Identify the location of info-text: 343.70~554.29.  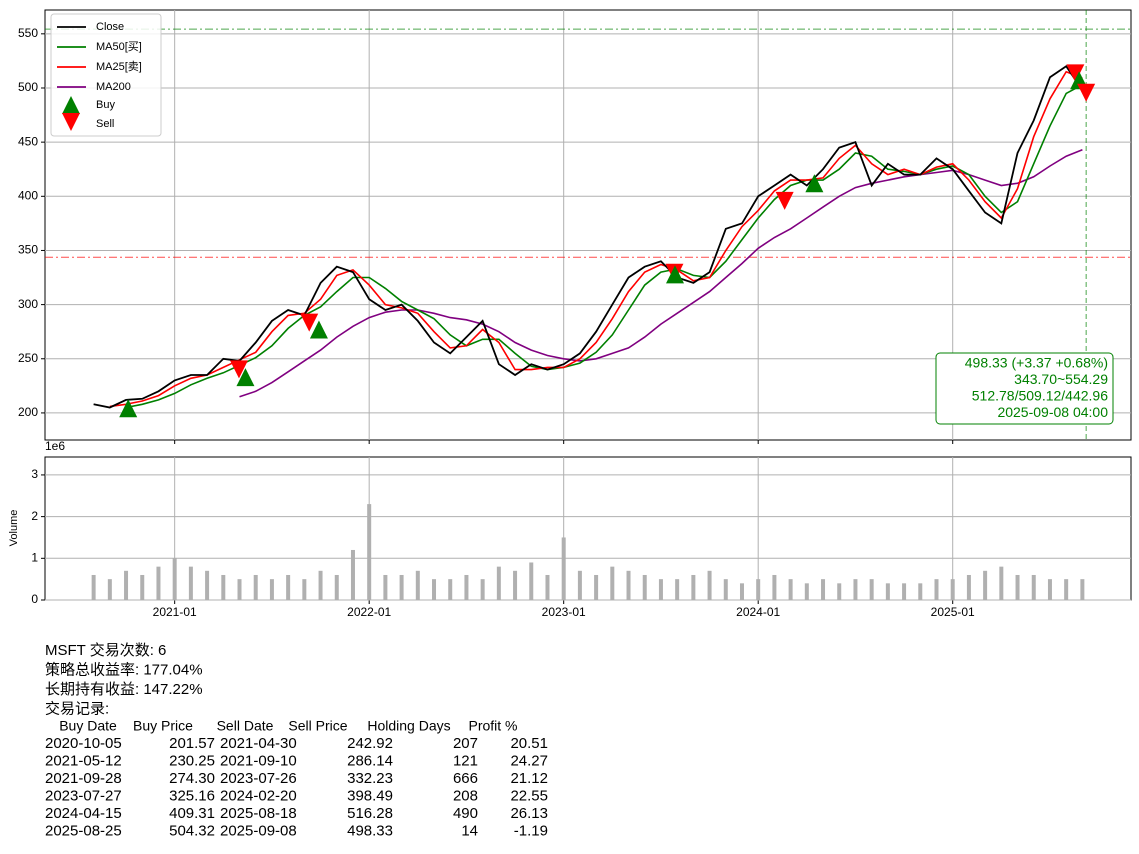
(1061, 379).